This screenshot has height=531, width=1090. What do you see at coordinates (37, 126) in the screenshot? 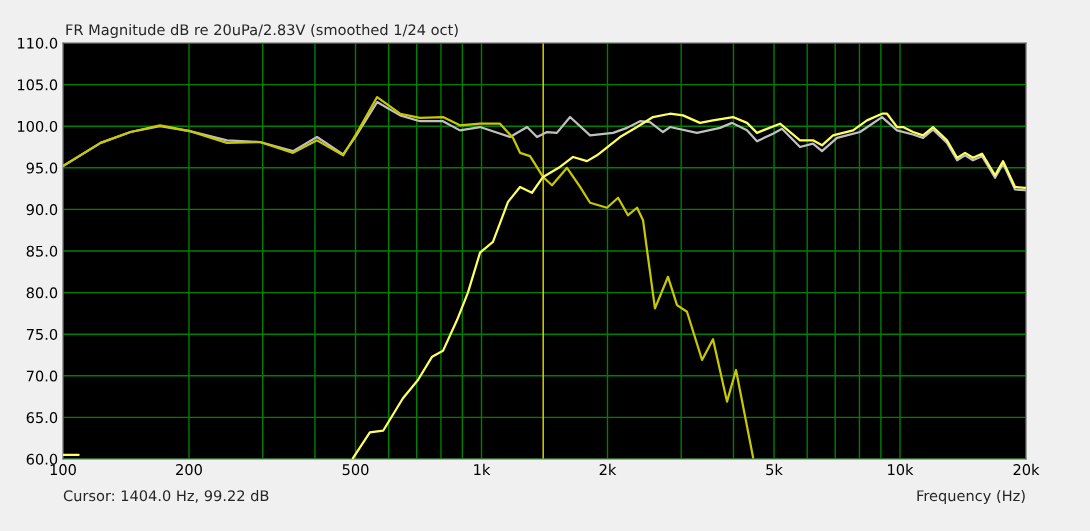
I see `y-tick-label: 100.0` at bounding box center [37, 126].